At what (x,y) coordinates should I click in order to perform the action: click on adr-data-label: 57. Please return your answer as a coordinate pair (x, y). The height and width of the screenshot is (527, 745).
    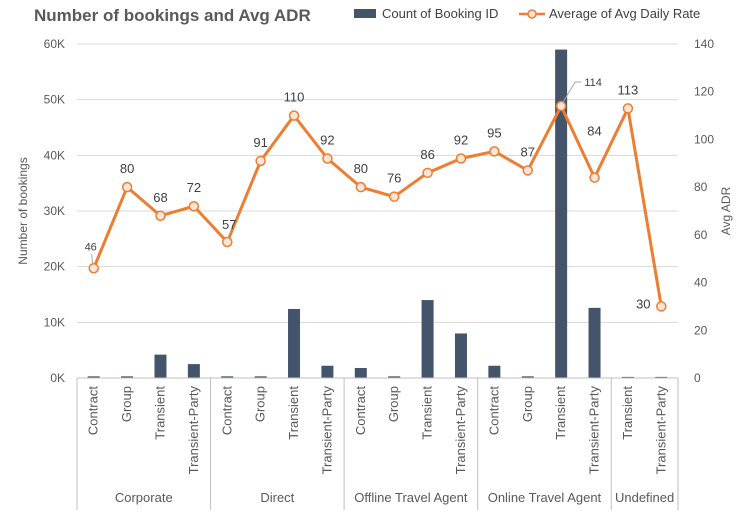
    Looking at the image, I should click on (229, 224).